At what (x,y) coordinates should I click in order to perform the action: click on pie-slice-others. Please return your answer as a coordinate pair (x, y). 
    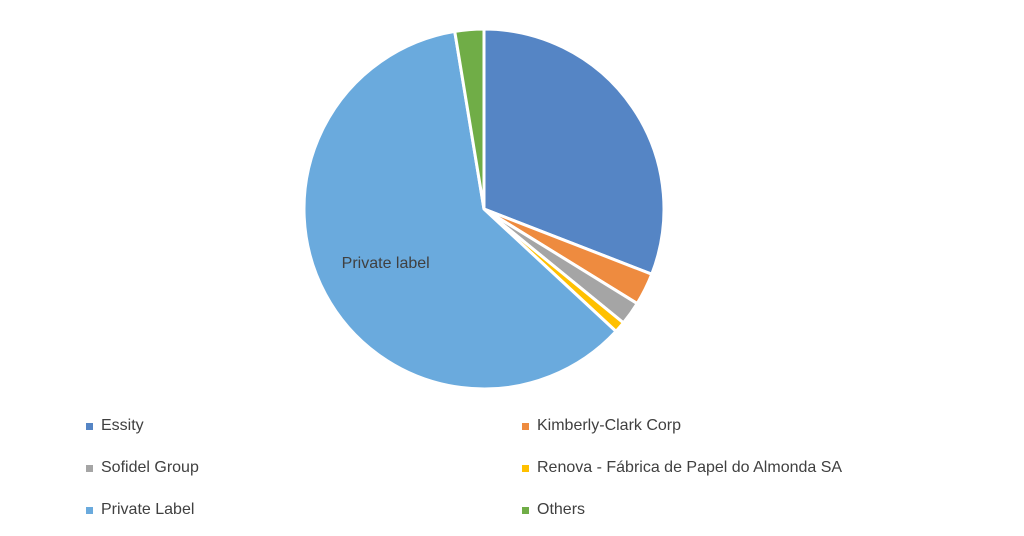
    Looking at the image, I should click on (469, 118).